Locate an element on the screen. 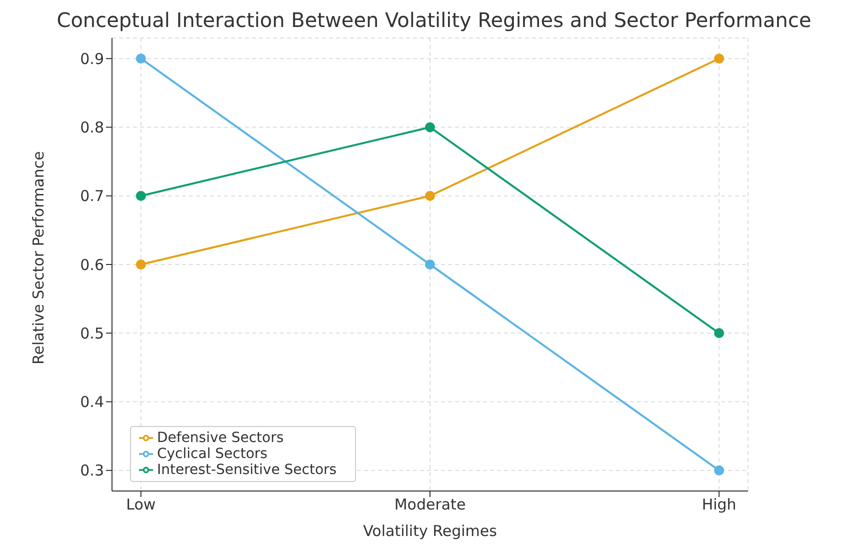 The image size is (860, 548). x-tick-label: Low is located at coordinates (141, 505).